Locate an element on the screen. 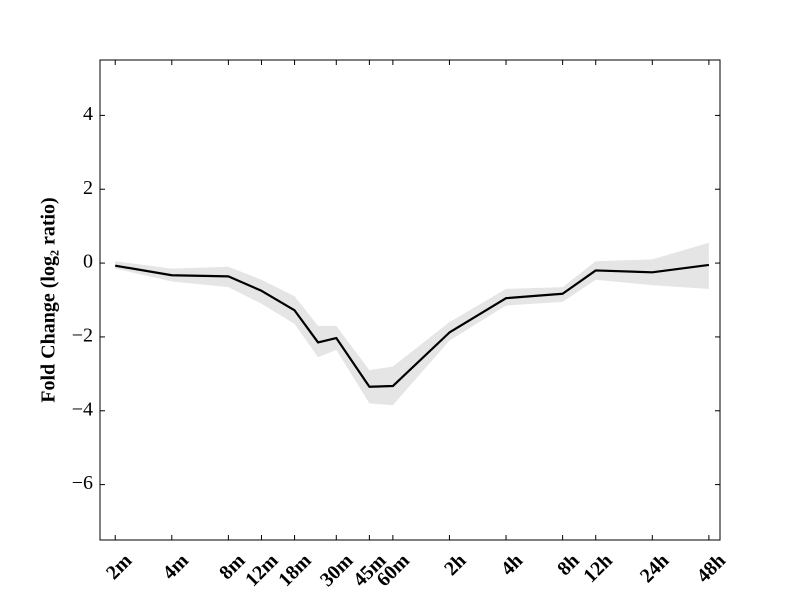 The height and width of the screenshot is (600, 800). x-tick-label: 8h is located at coordinates (568, 565).